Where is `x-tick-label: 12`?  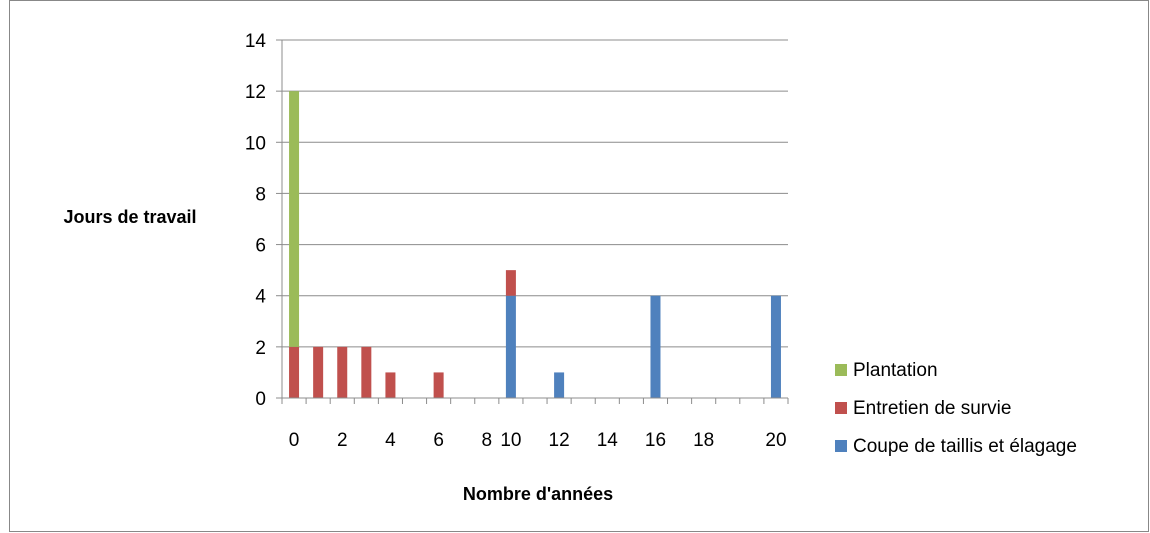
x-tick-label: 12 is located at coordinates (559, 440).